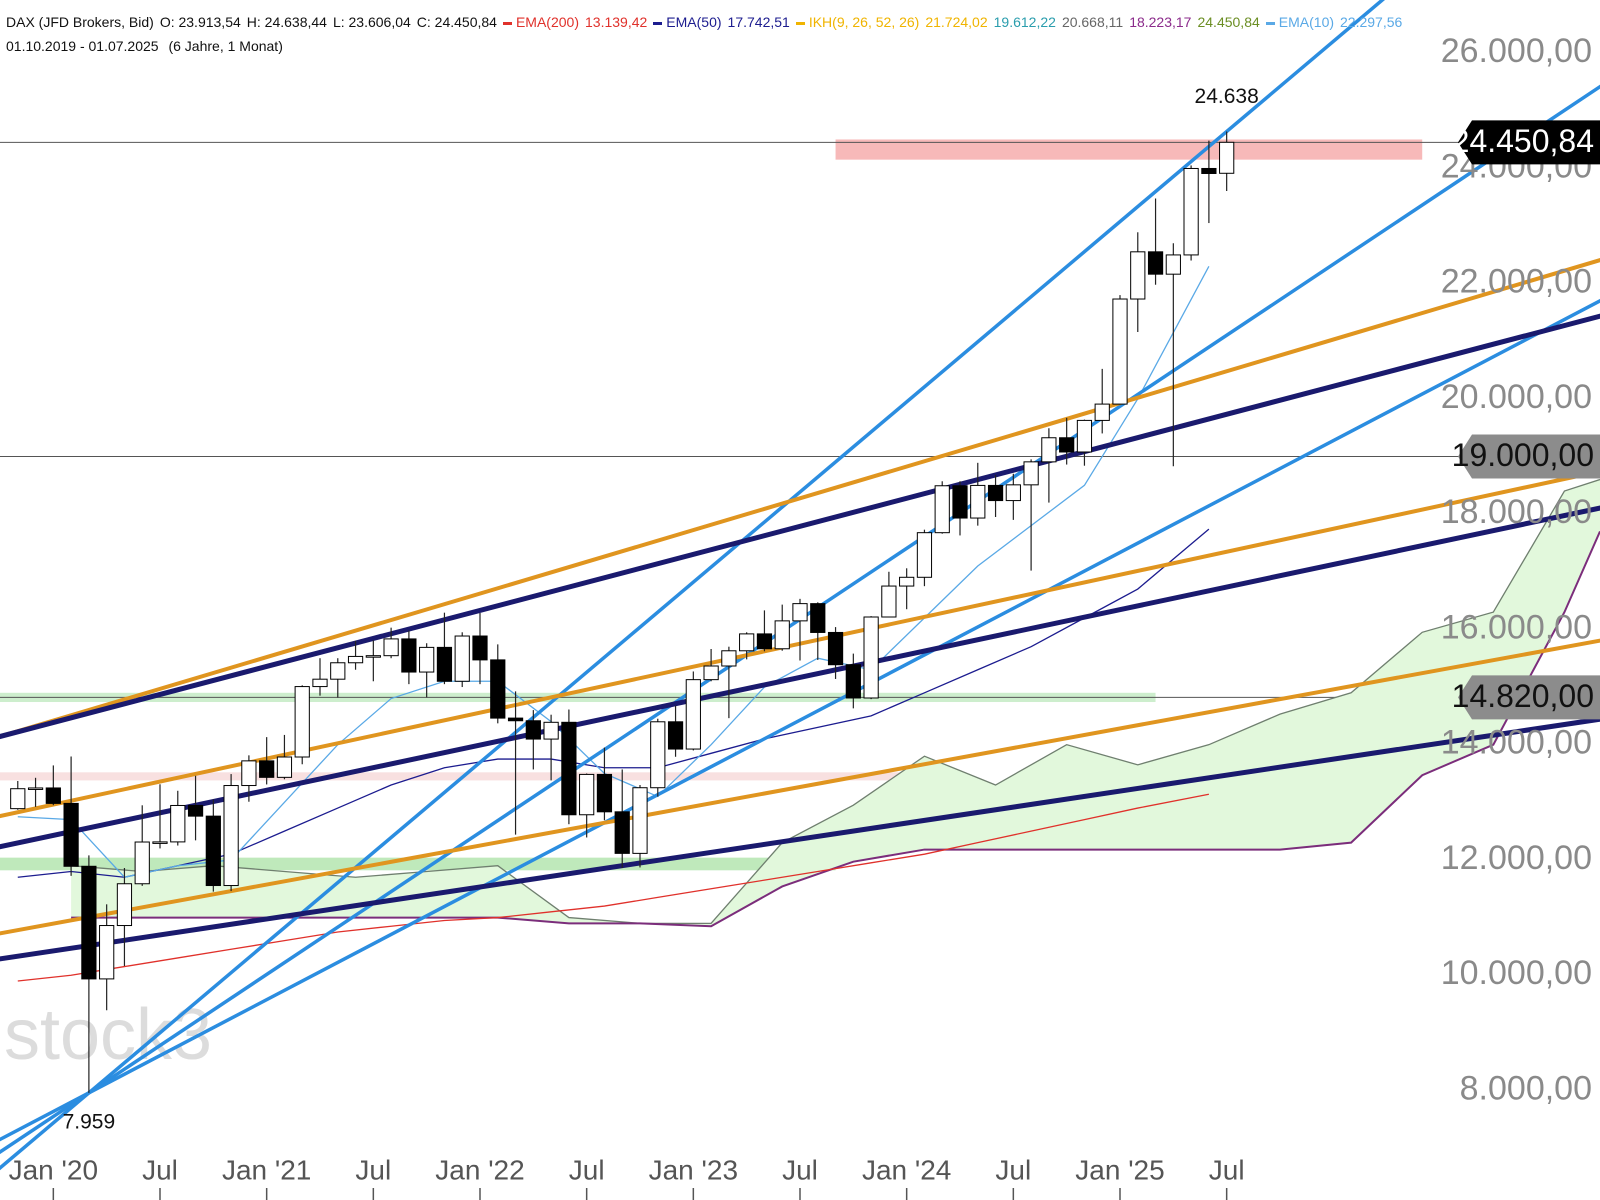 This screenshot has height=1200, width=1600. I want to click on legend-value: 22.297,56, so click(1371, 22).